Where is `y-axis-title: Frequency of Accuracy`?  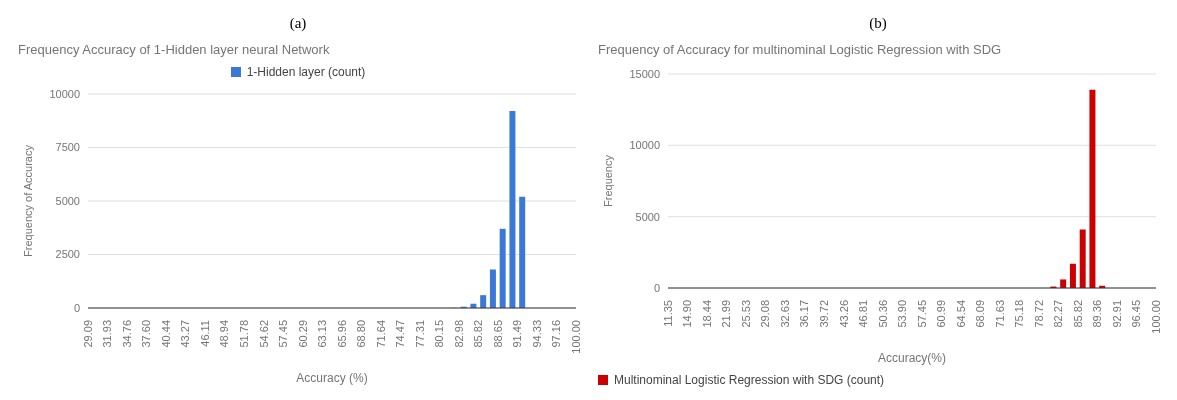
y-axis-title: Frequency of Accuracy is located at coordinates (27, 200).